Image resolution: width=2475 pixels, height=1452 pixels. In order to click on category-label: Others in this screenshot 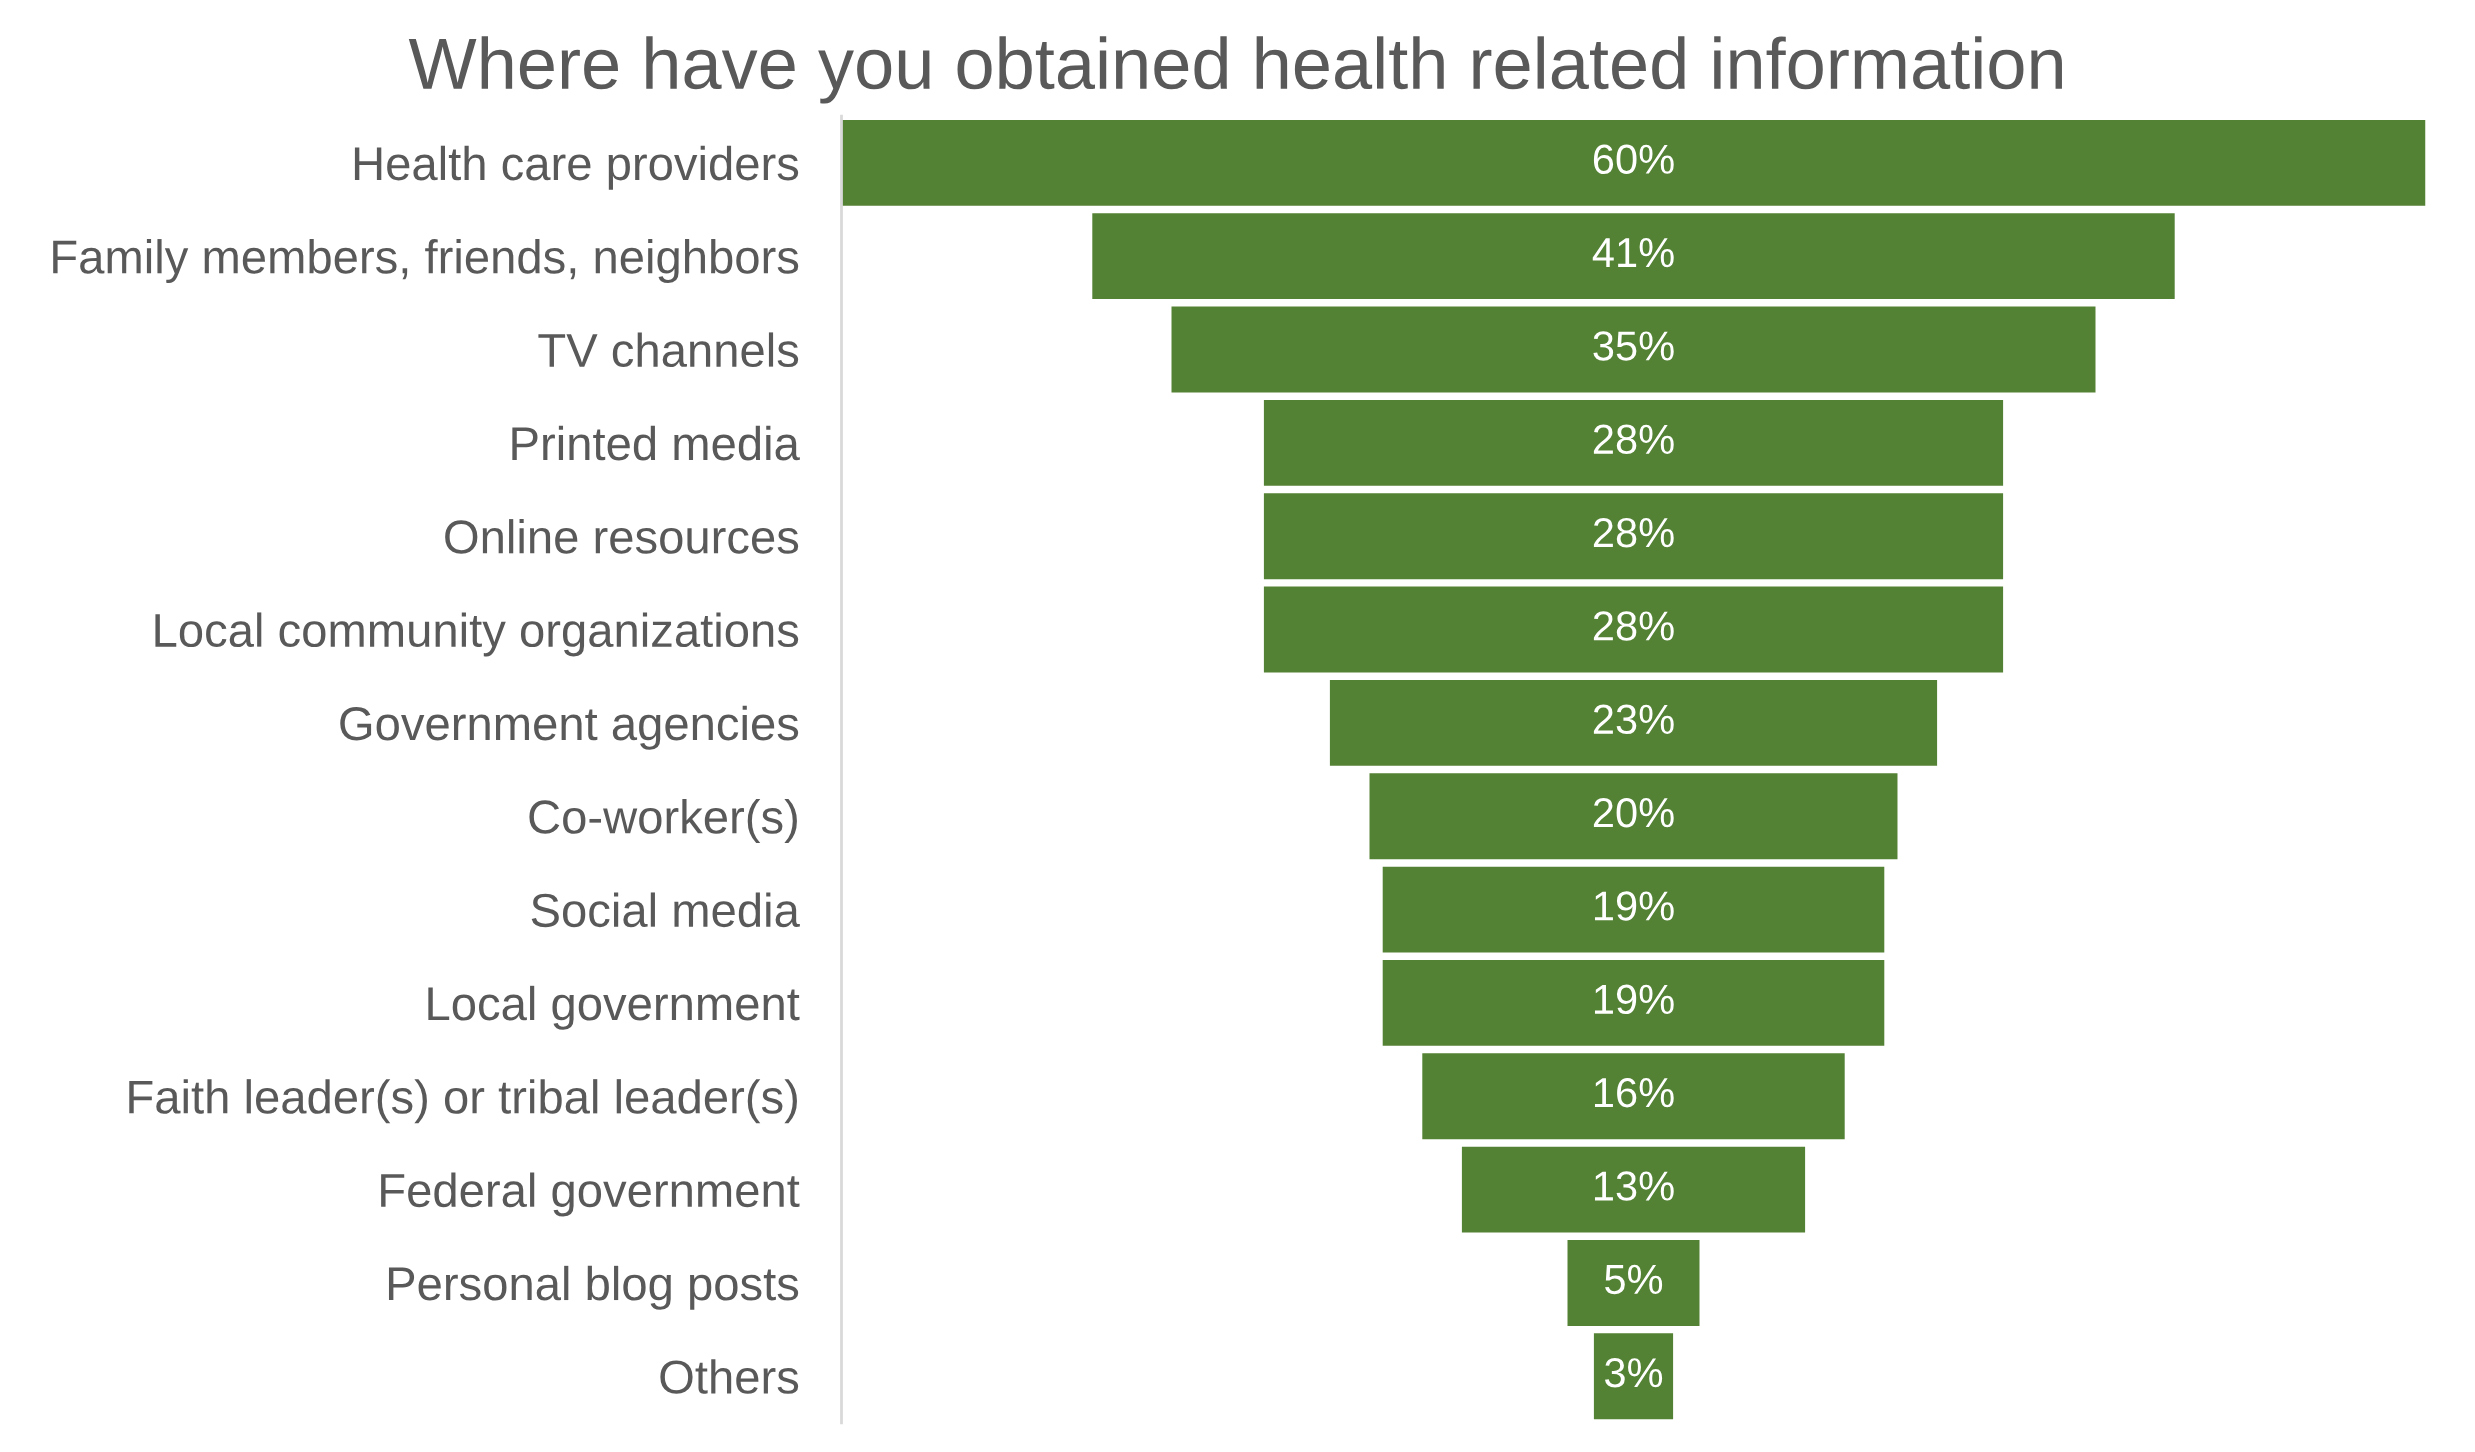, I will do `click(729, 1376)`.